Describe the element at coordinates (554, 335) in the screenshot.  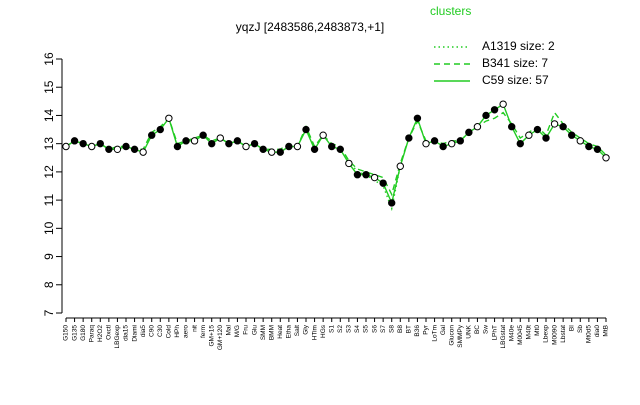
I see `x-tick-label: M0090` at that location.